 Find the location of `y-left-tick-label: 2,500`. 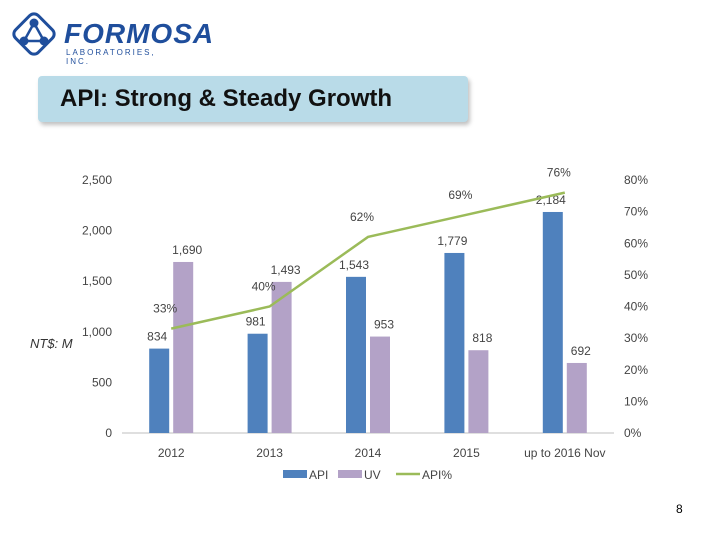

y-left-tick-label: 2,500 is located at coordinates (97, 180).